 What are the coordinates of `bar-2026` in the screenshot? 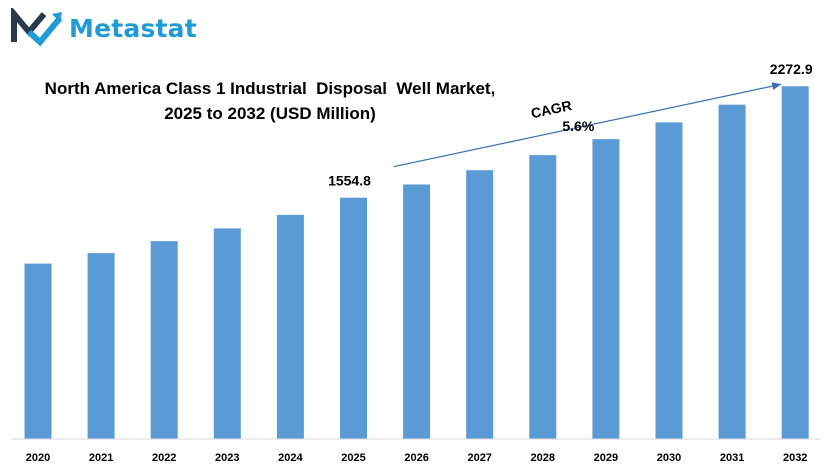 It's located at (417, 311).